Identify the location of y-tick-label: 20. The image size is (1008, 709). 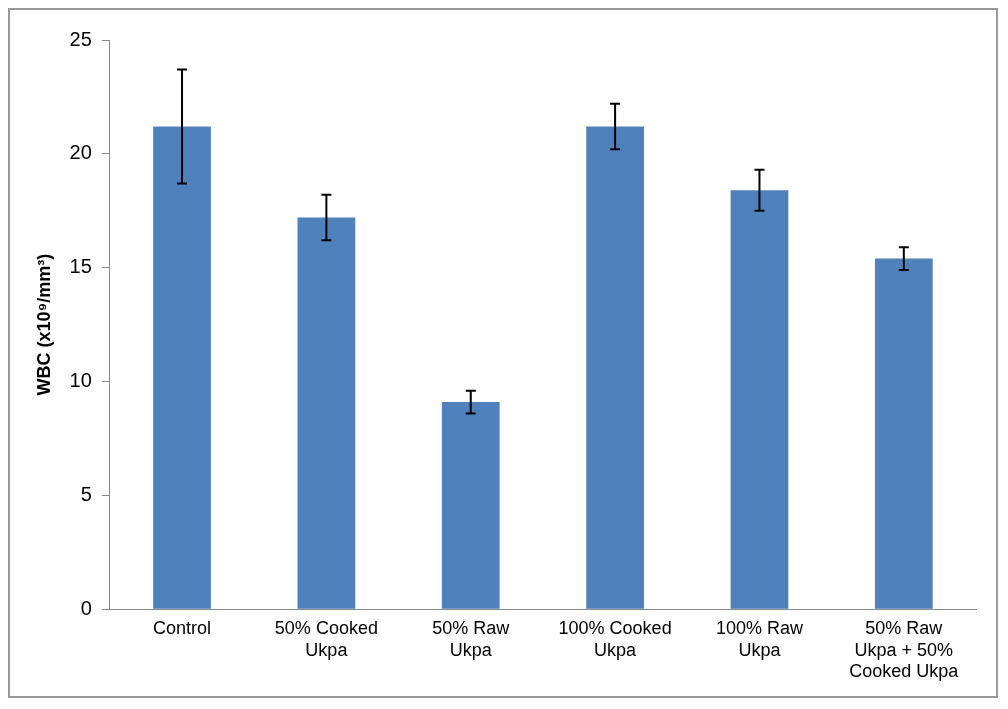
(80, 152).